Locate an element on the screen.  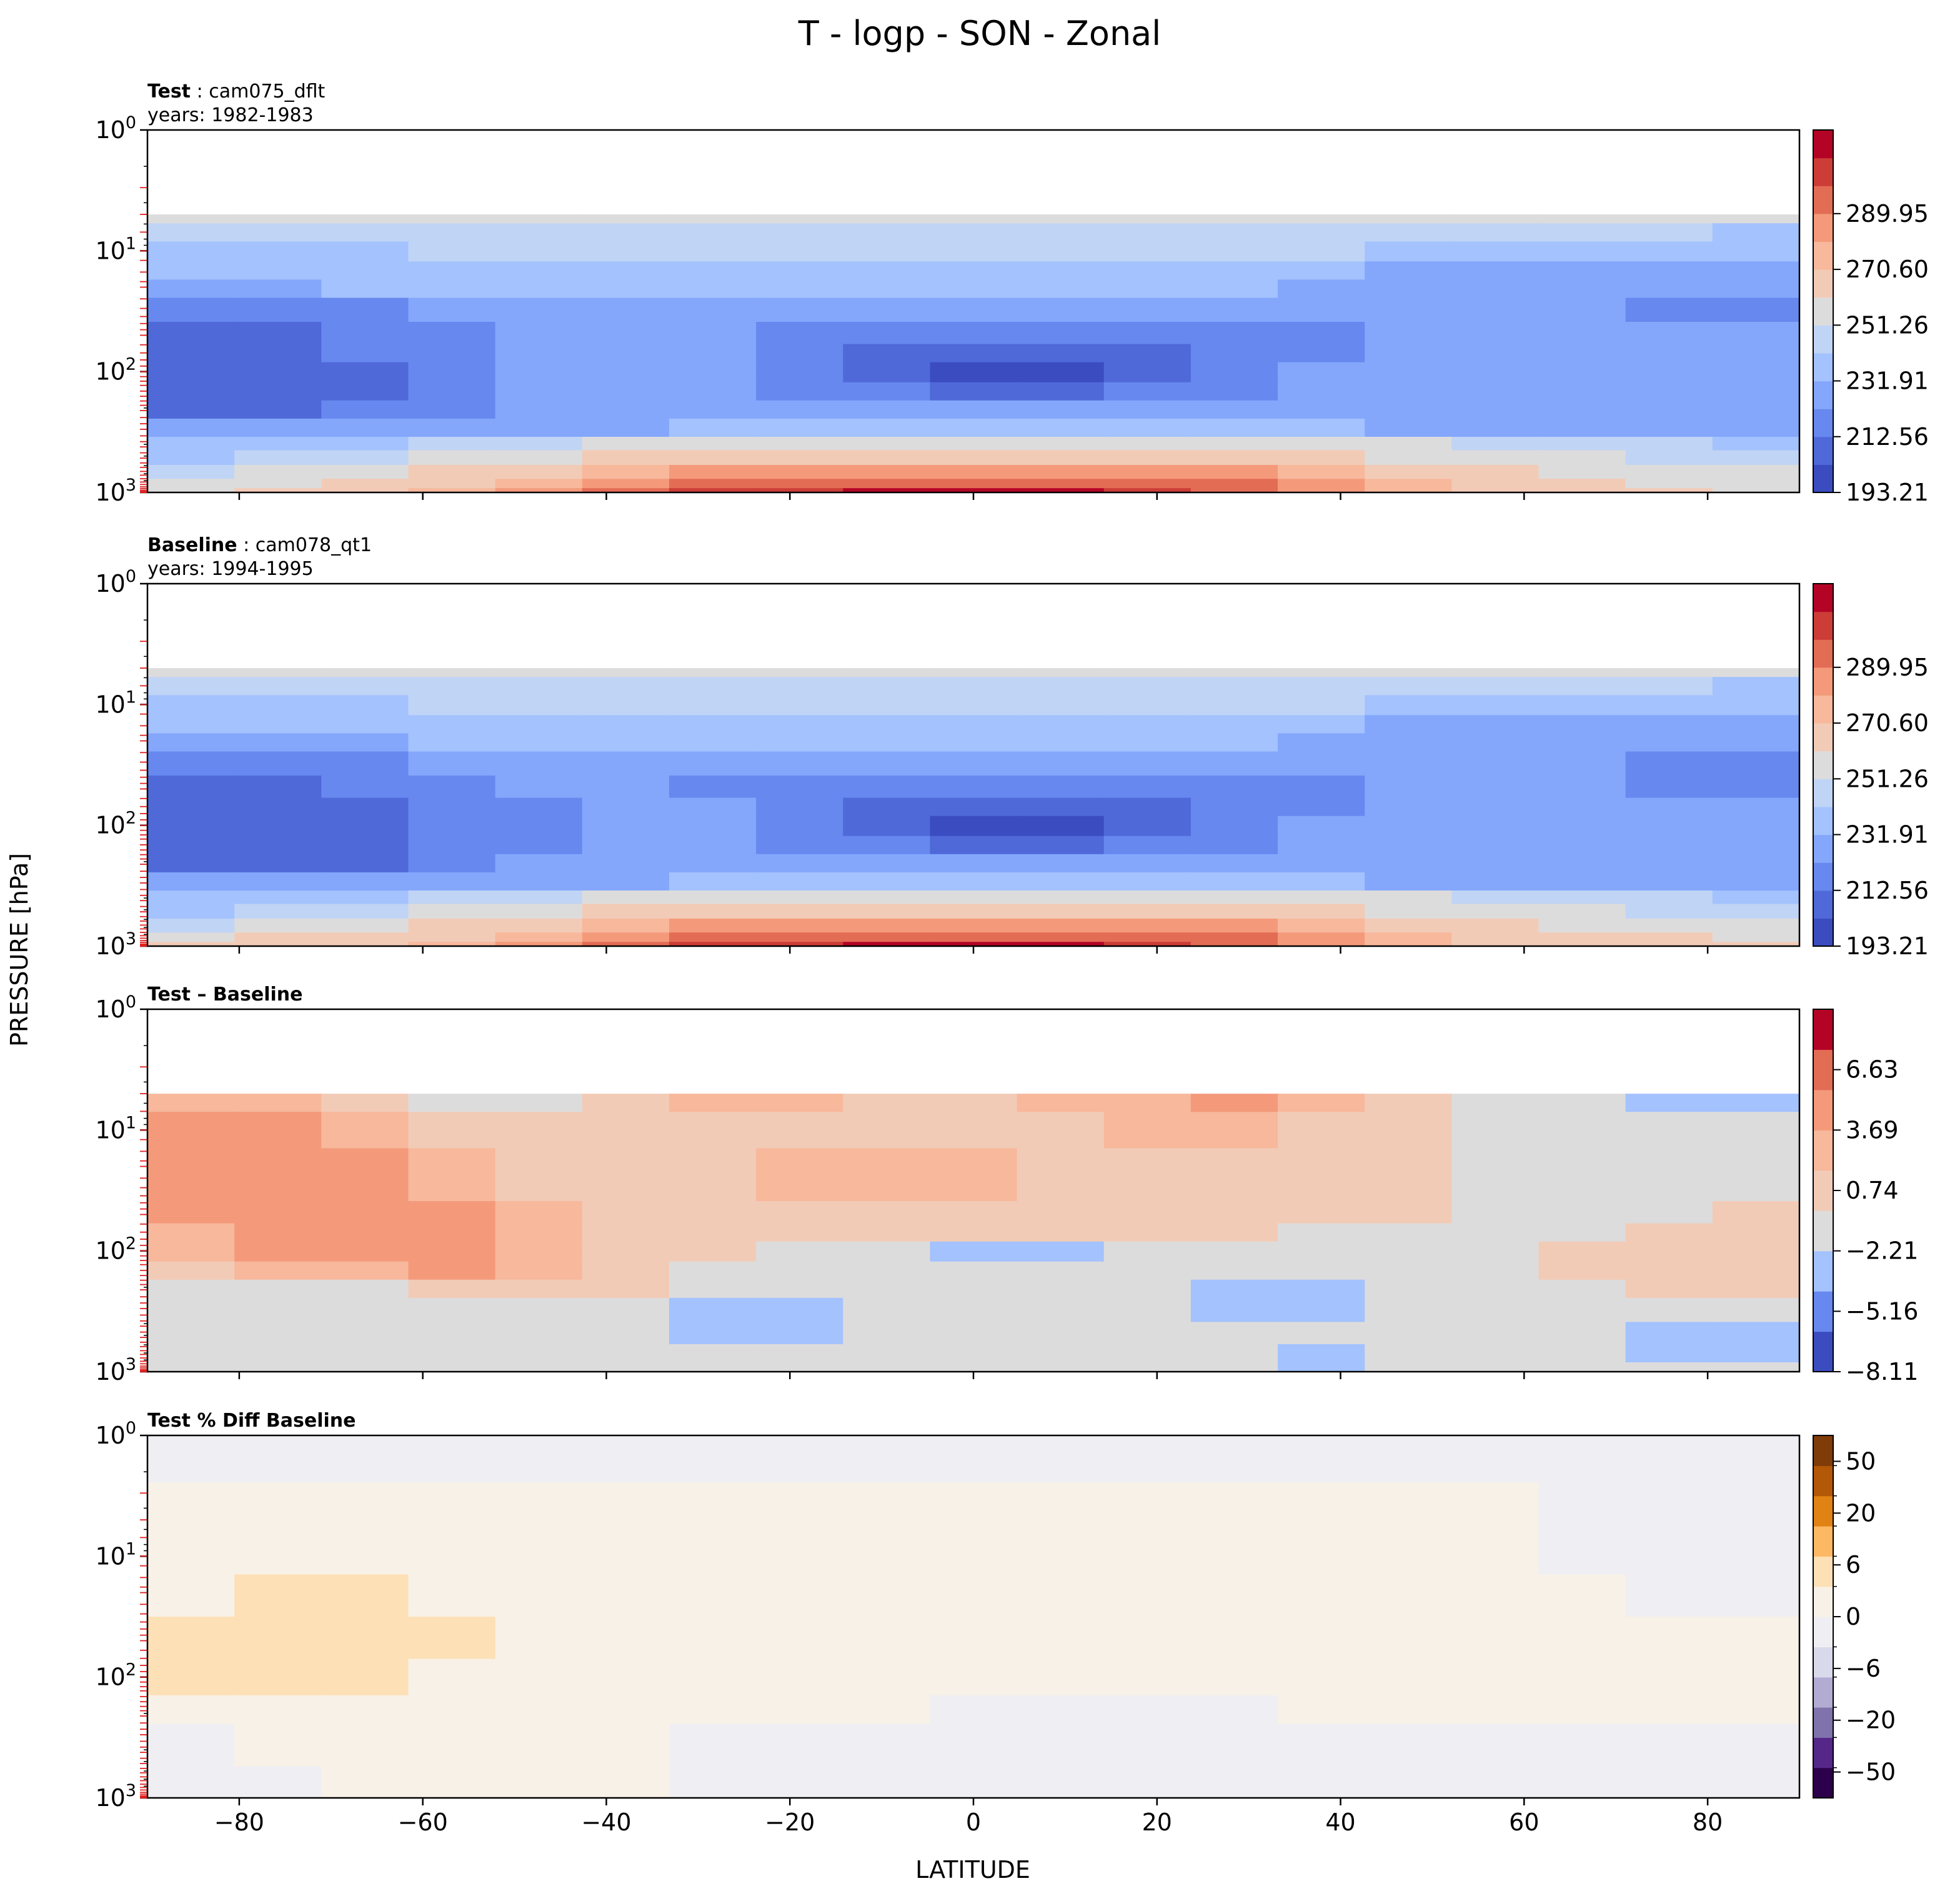
y-tick-label: 103 is located at coordinates (115, 491).